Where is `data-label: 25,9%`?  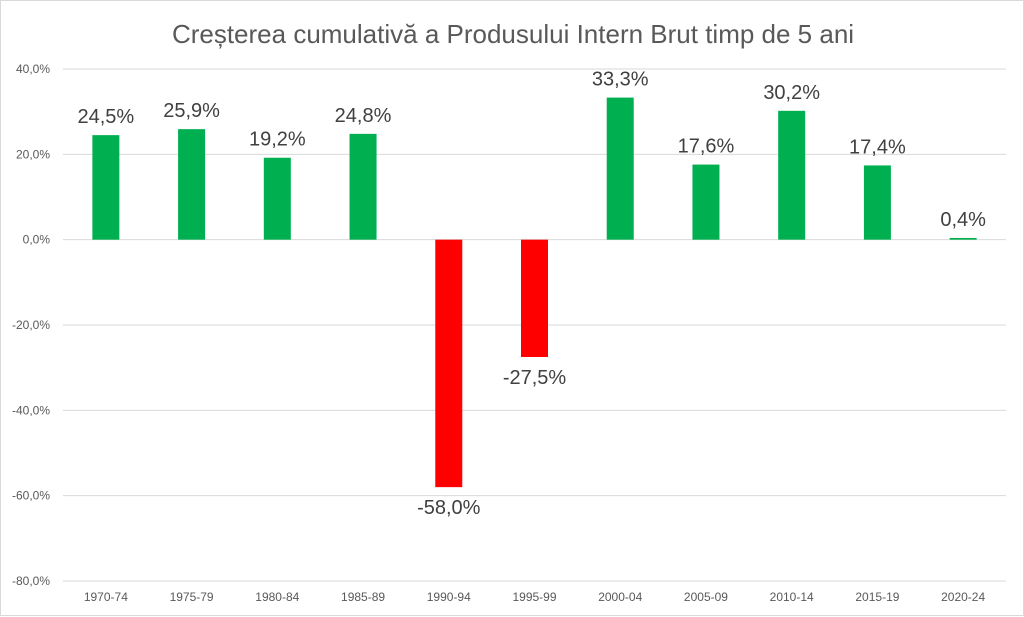 data-label: 25,9% is located at coordinates (191, 111).